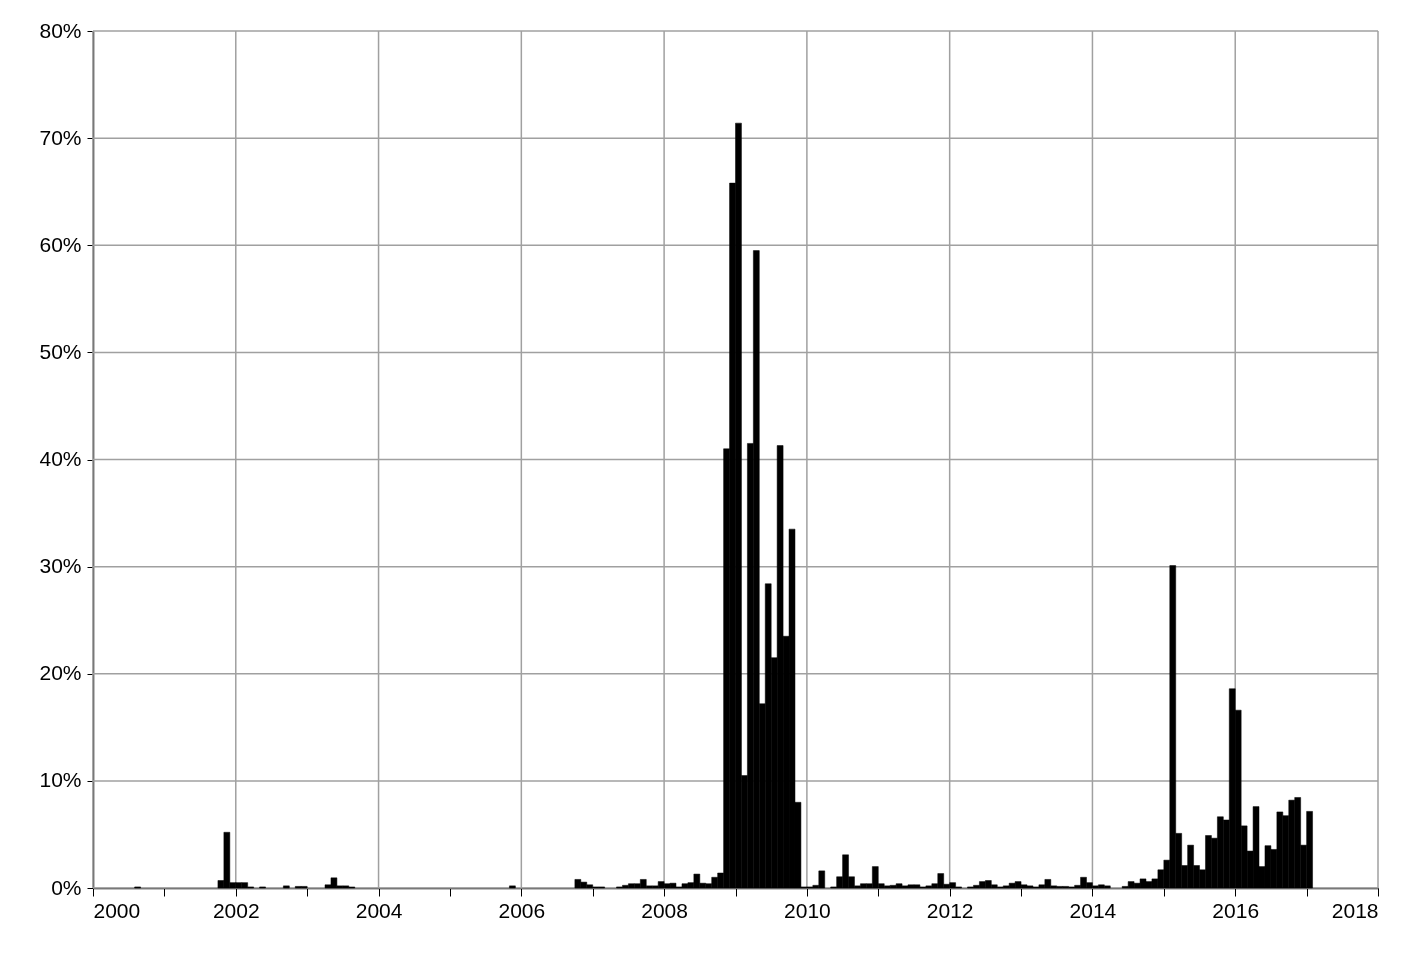 This screenshot has height=959, width=1409. I want to click on x-tick-label: 2006, so click(522, 910).